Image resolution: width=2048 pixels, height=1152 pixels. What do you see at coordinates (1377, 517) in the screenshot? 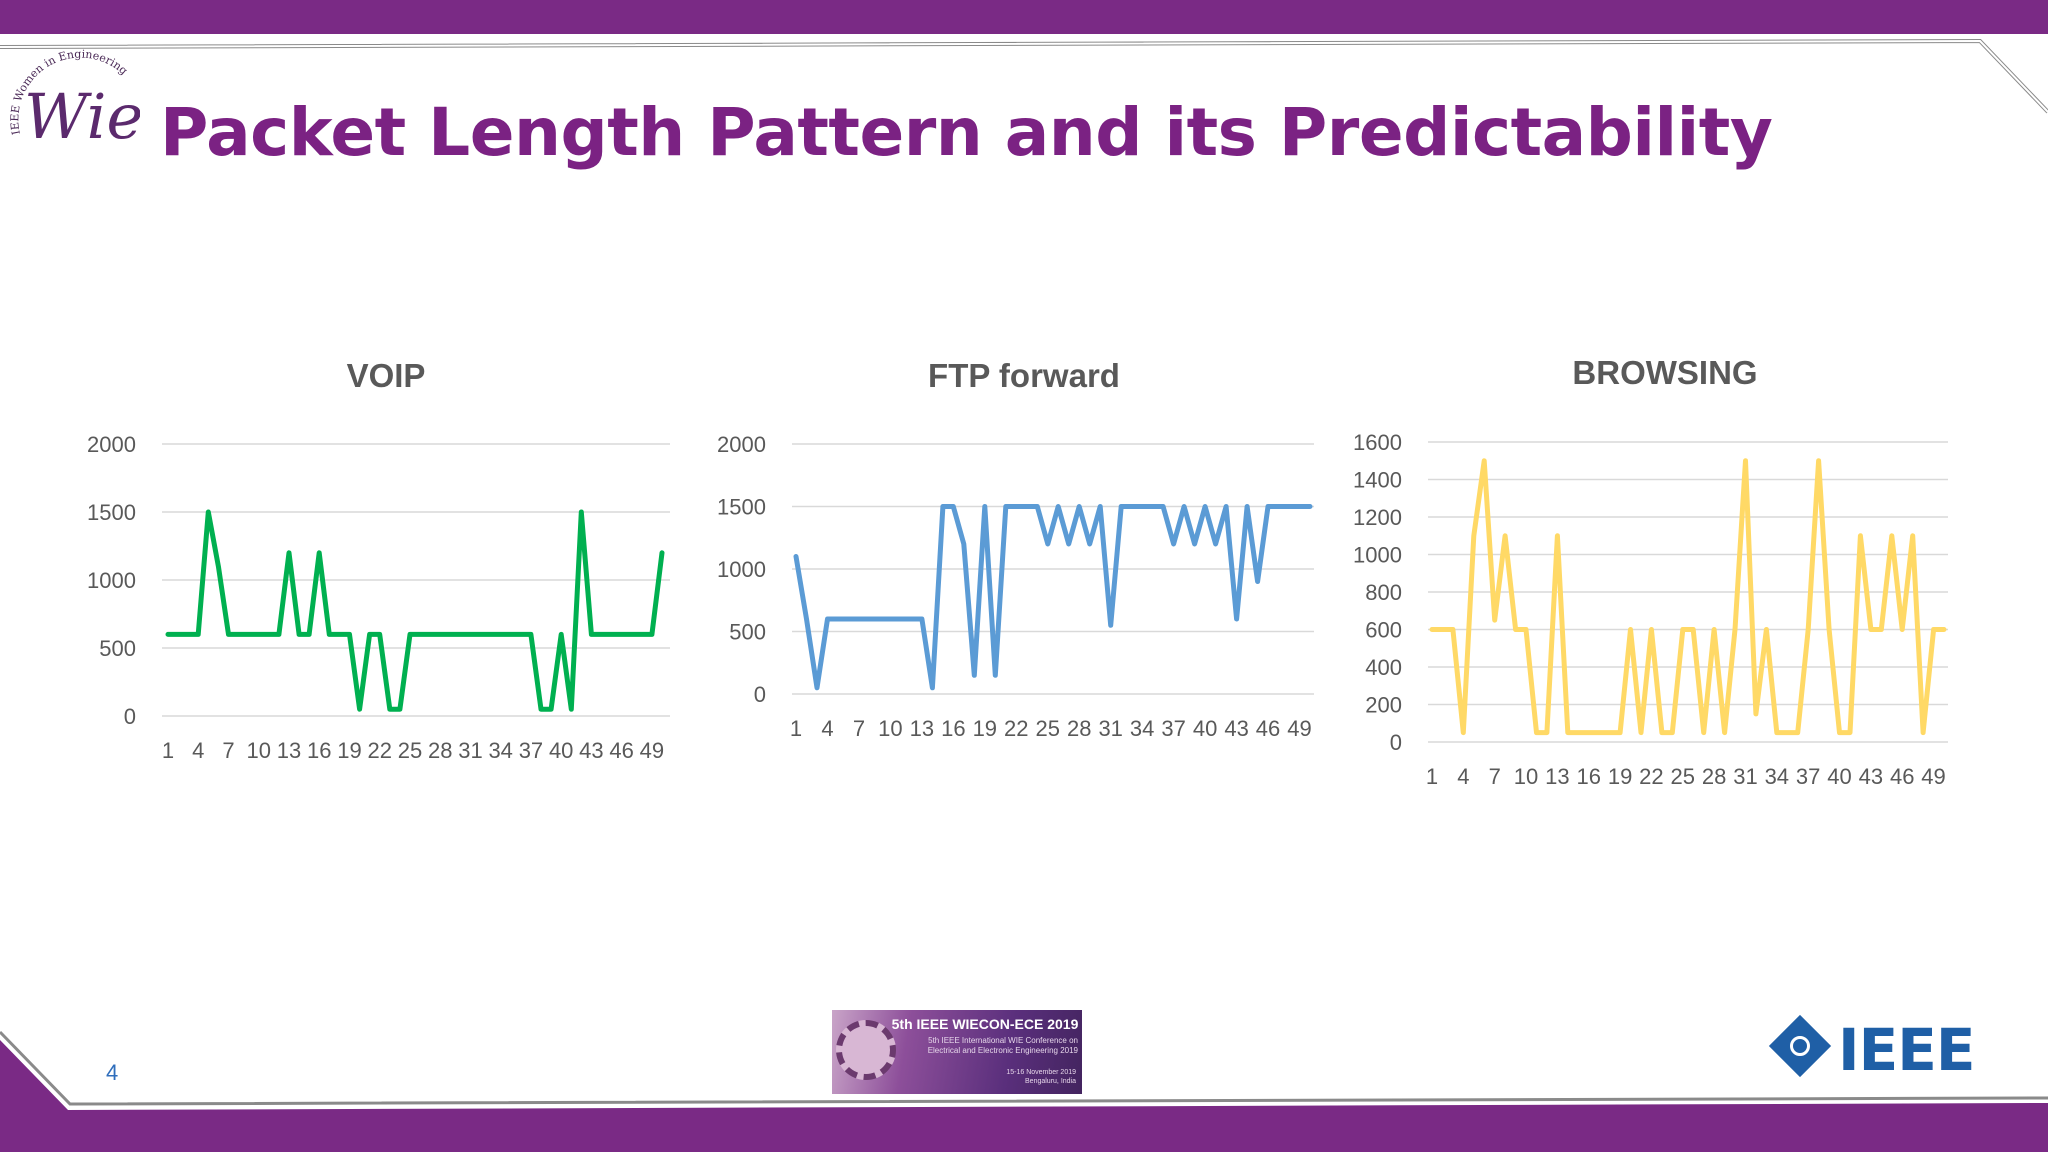
I see `y-tick-label: 1200` at bounding box center [1377, 517].